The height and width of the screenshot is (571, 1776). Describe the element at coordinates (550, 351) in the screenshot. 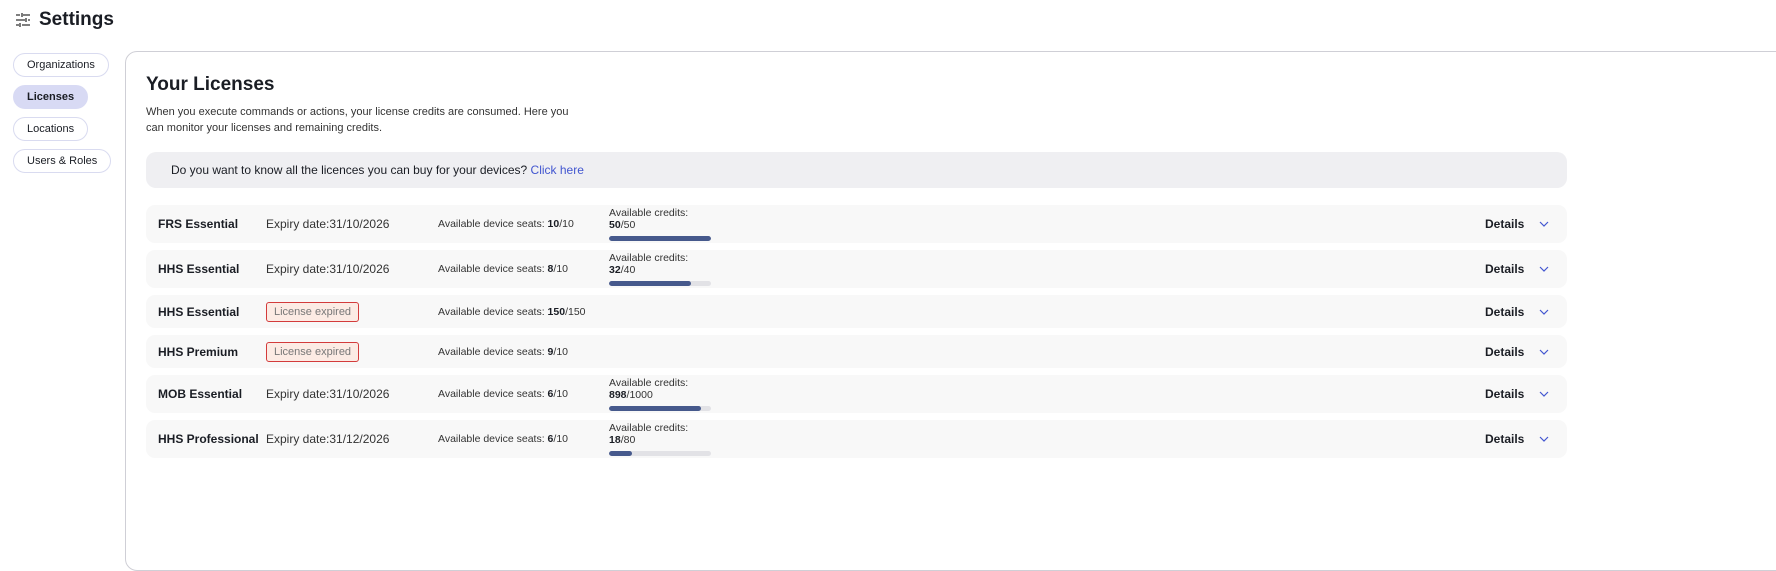

I see `seats-available: 9` at that location.